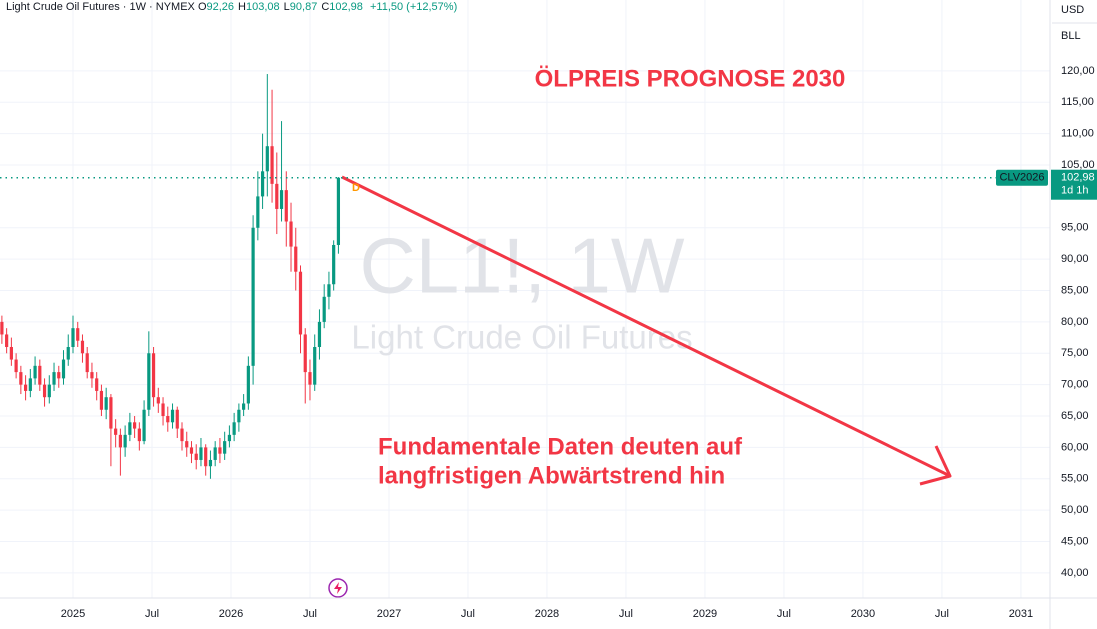 The height and width of the screenshot is (629, 1097). Describe the element at coordinates (1075, 259) in the screenshot. I see `y-tick-label: 90,00` at that location.